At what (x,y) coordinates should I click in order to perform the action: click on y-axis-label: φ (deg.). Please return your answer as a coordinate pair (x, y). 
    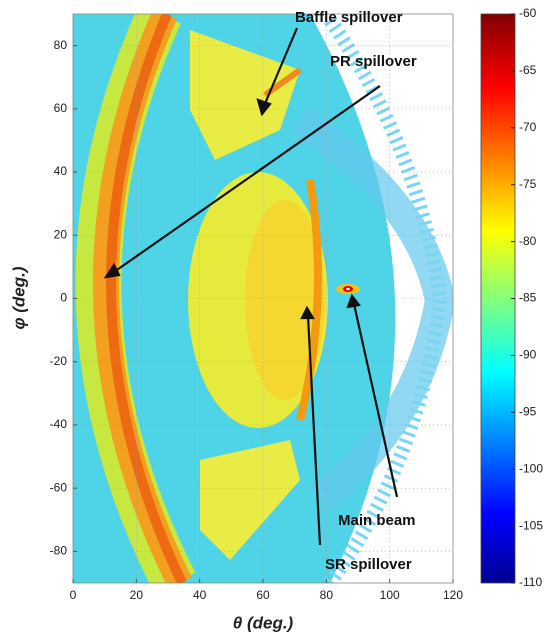
    Looking at the image, I should click on (18, 297).